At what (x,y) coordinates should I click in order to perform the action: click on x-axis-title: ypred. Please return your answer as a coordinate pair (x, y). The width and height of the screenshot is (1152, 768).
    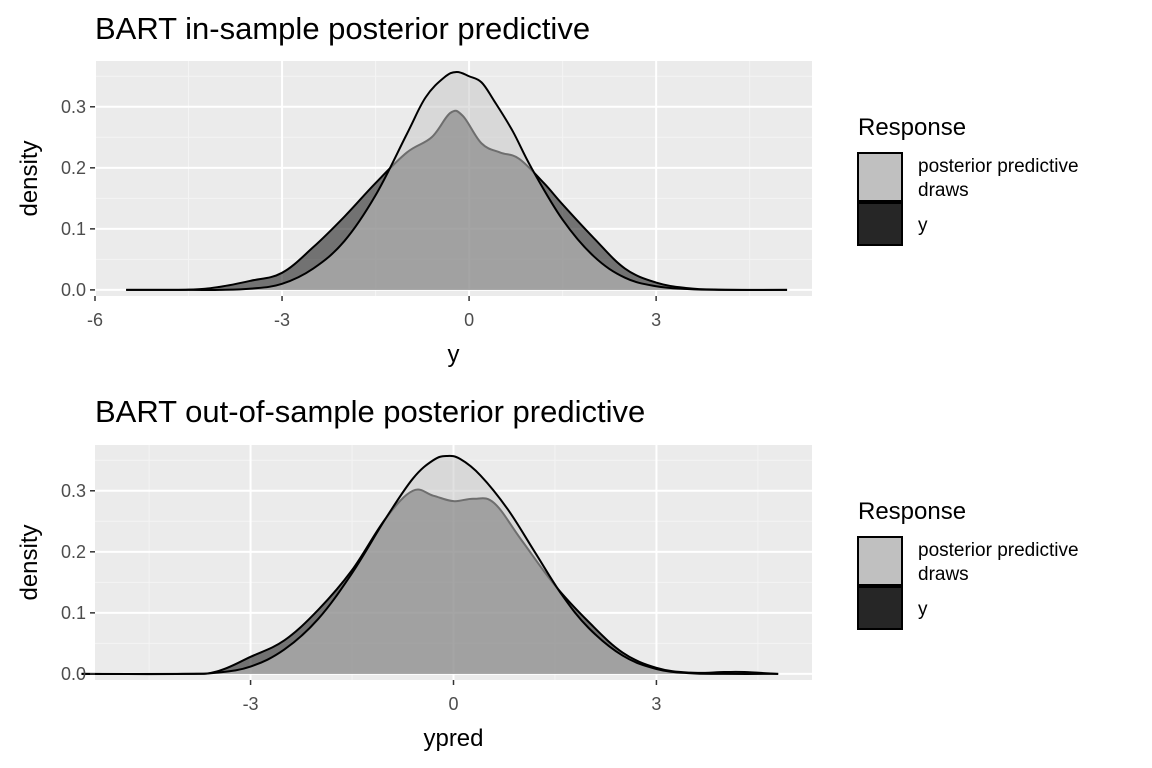
    Looking at the image, I should click on (453, 738).